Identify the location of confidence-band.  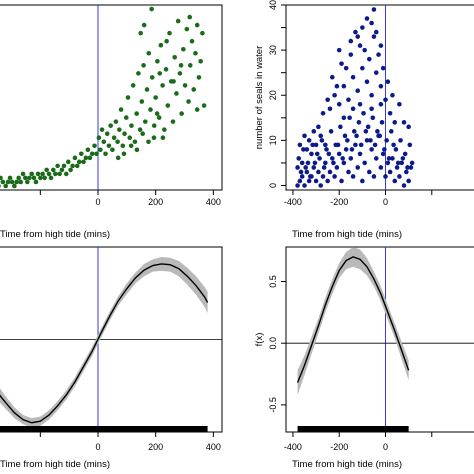
(353, 321).